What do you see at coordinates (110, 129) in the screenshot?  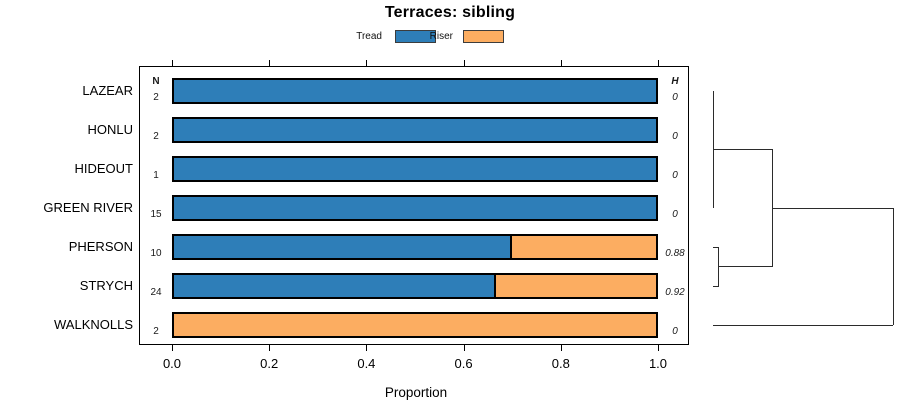 I see `y-axis-category-label: HONLU` at bounding box center [110, 129].